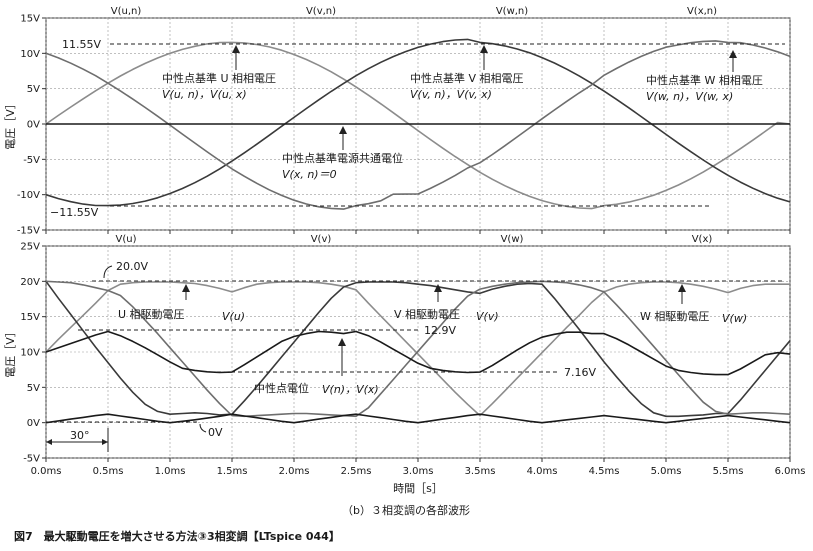 The width and height of the screenshot is (813, 551). Describe the element at coordinates (356, 471) in the screenshot. I see `bottom-x-tick-label: 2.5ms` at that location.